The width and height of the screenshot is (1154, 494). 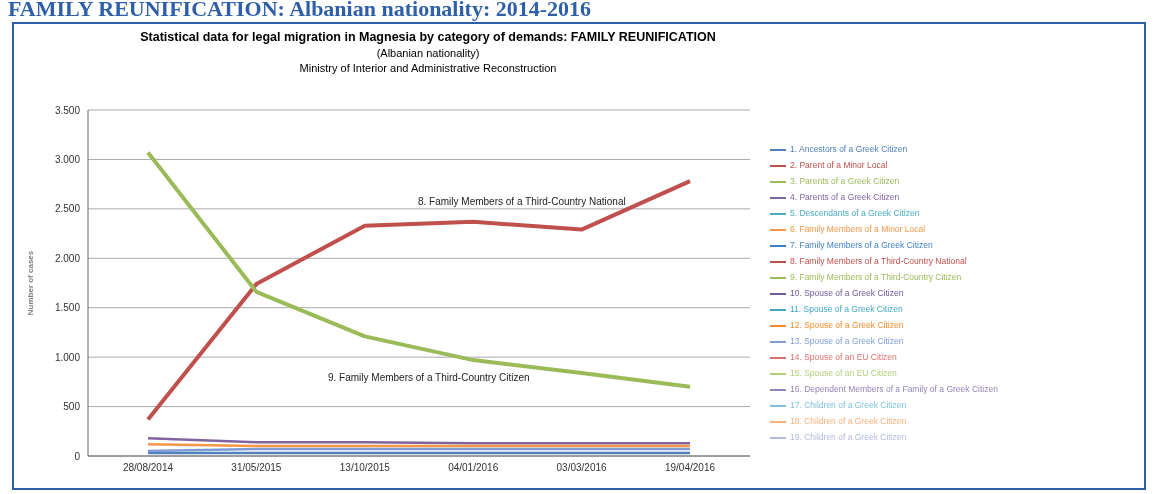 I want to click on text: FAMILY REUNIFICATION: Albanian nationality: 2014-2016, so click(x=300, y=11).